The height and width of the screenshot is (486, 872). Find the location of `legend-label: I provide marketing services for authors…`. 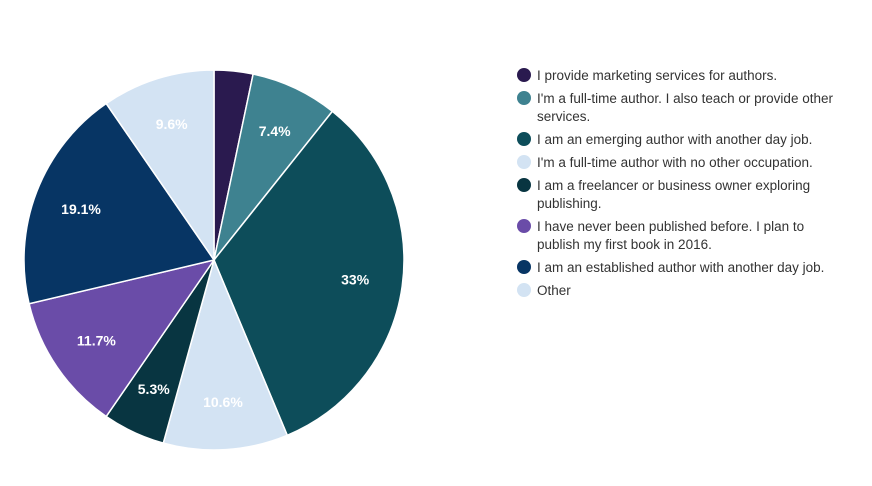

legend-label: I provide marketing services for authors… is located at coordinates (657, 75).